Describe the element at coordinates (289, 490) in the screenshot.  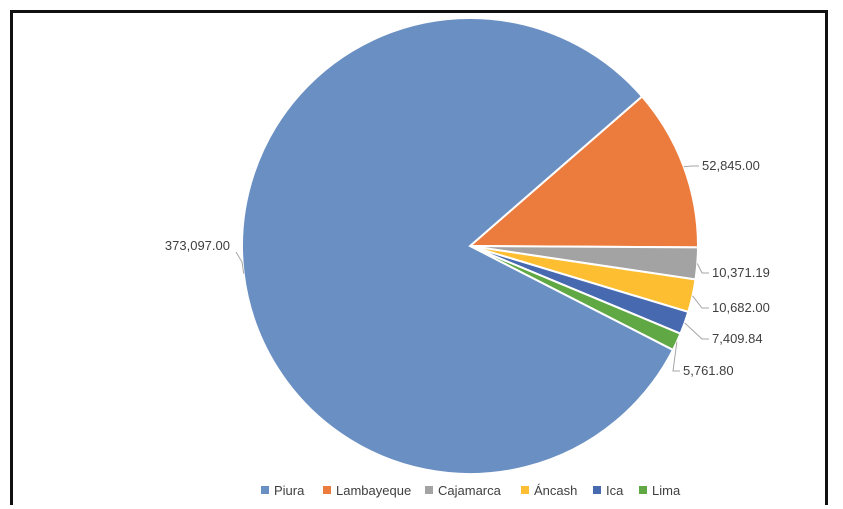
I see `legend-label-piura: Piura` at that location.